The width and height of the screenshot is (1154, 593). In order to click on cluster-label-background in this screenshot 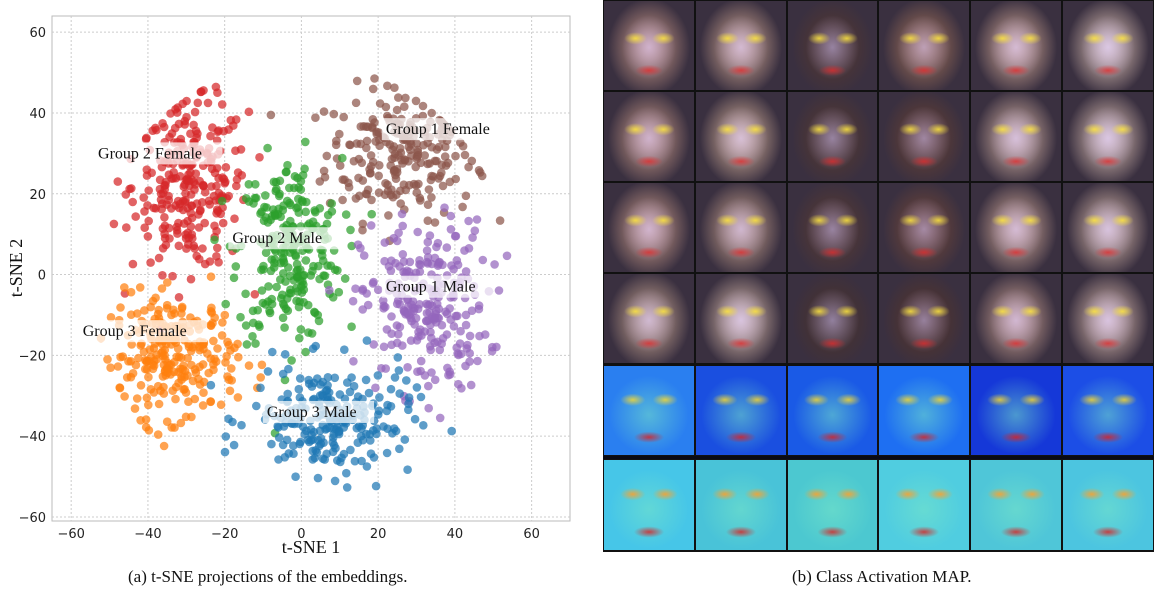, I will do `click(446, 129)`.